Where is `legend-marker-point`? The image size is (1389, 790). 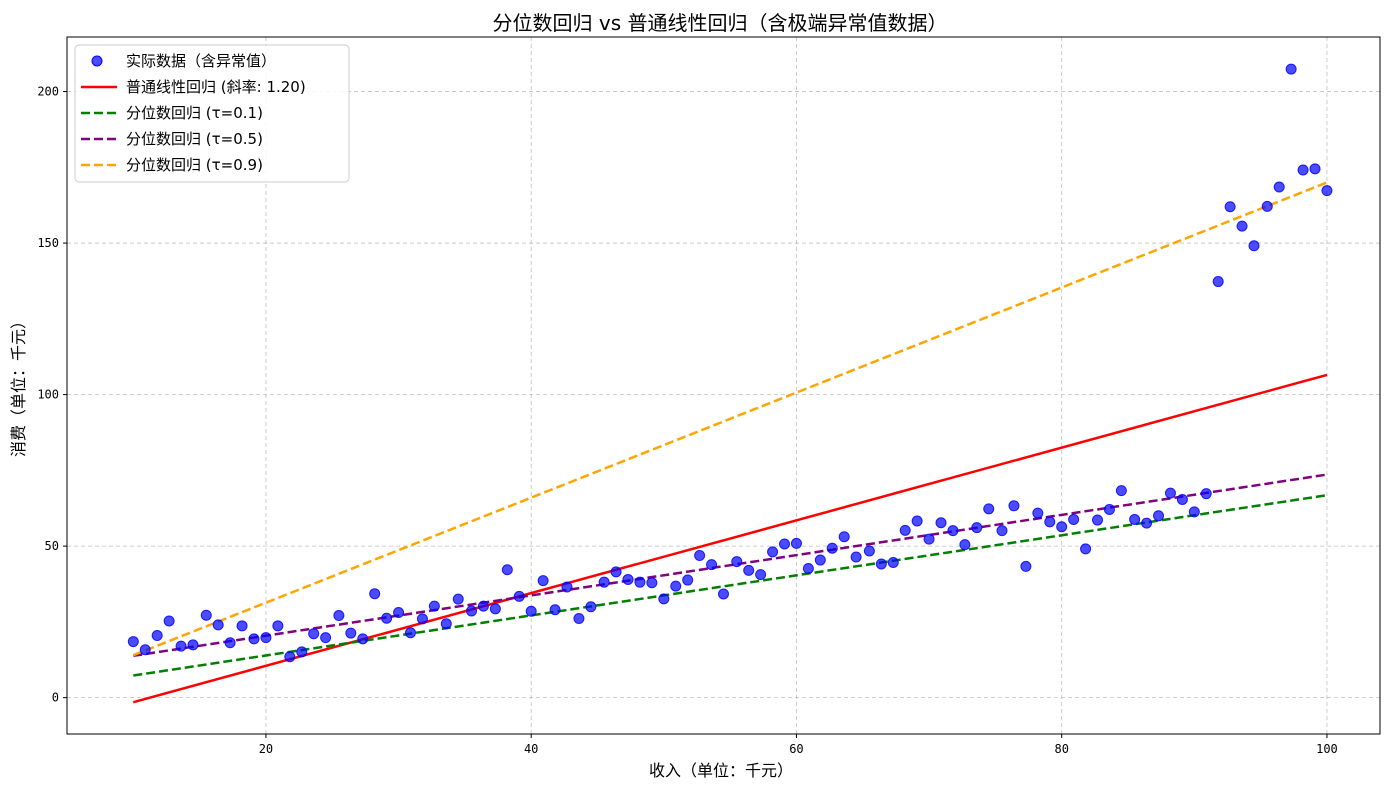
legend-marker-point is located at coordinates (97, 61).